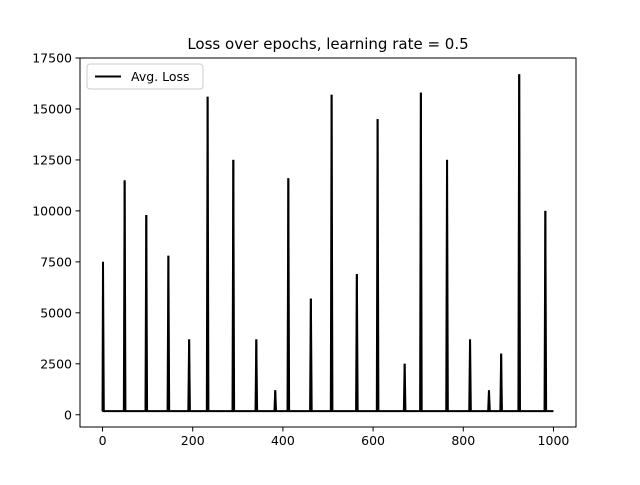 The height and width of the screenshot is (485, 640). Describe the element at coordinates (103, 440) in the screenshot. I see `x-tick-label: 0` at that location.